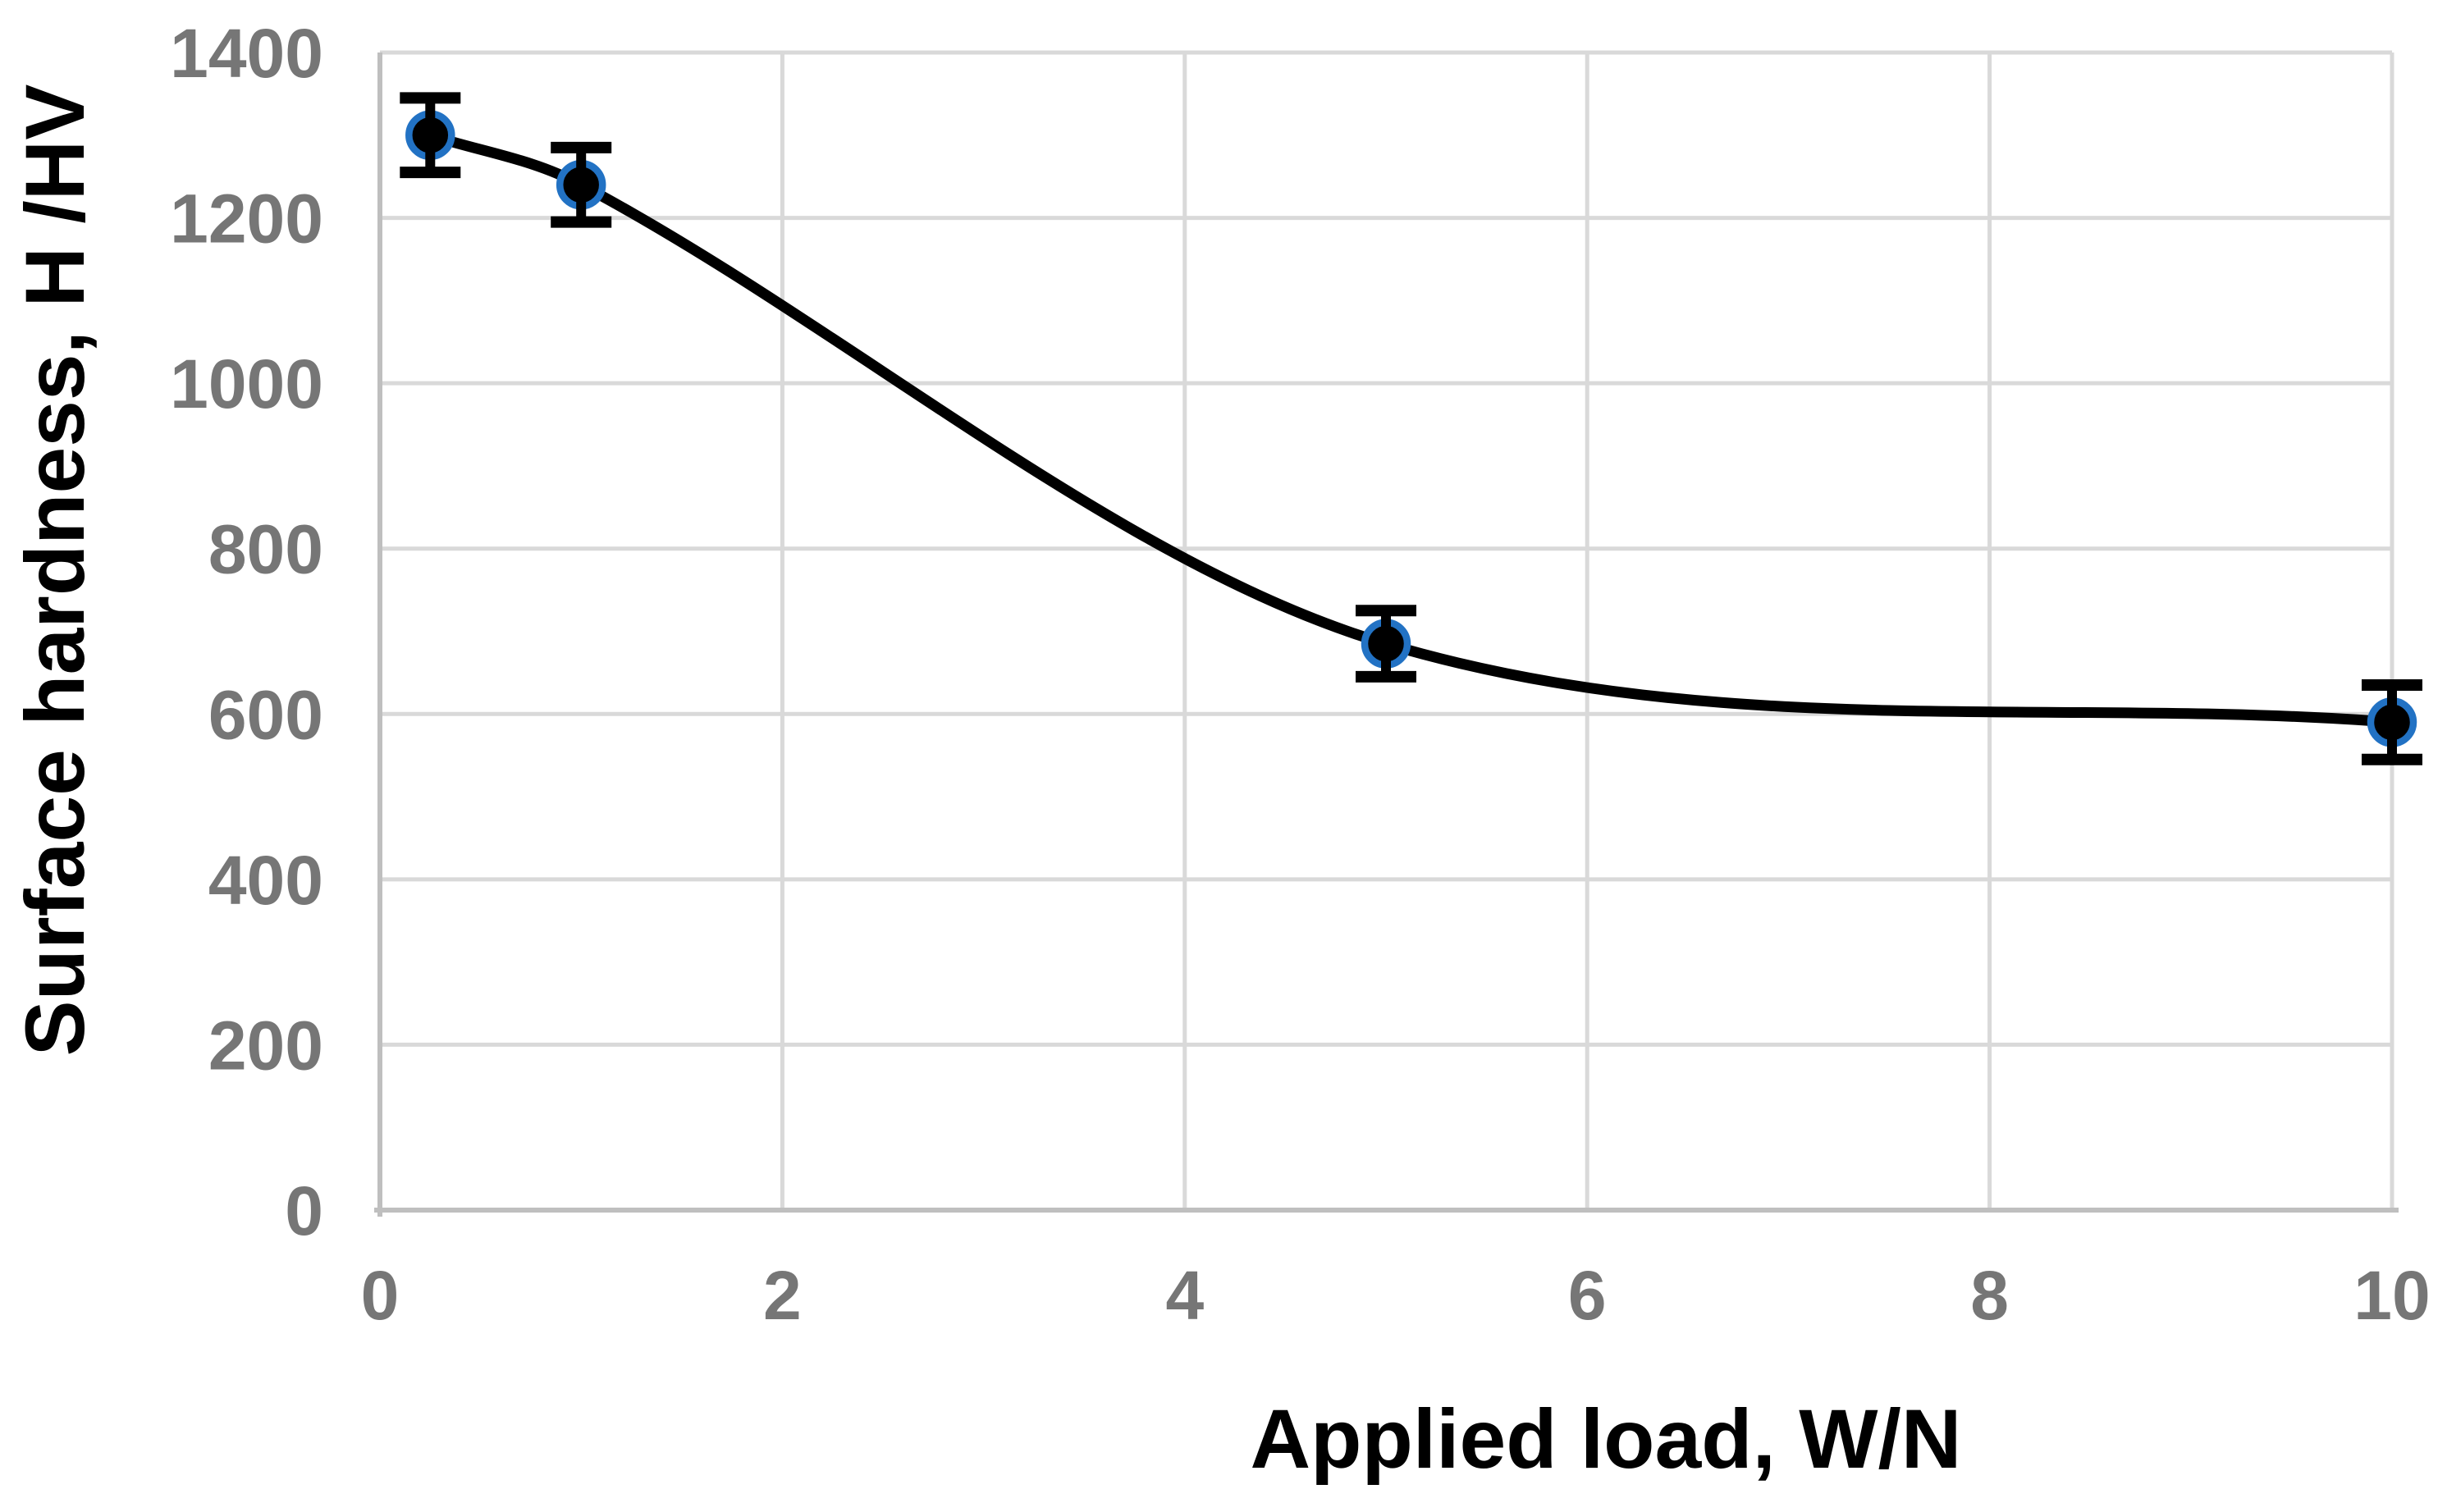 The image size is (2447, 1512). I want to click on y-tick-label-800: 800, so click(265, 549).